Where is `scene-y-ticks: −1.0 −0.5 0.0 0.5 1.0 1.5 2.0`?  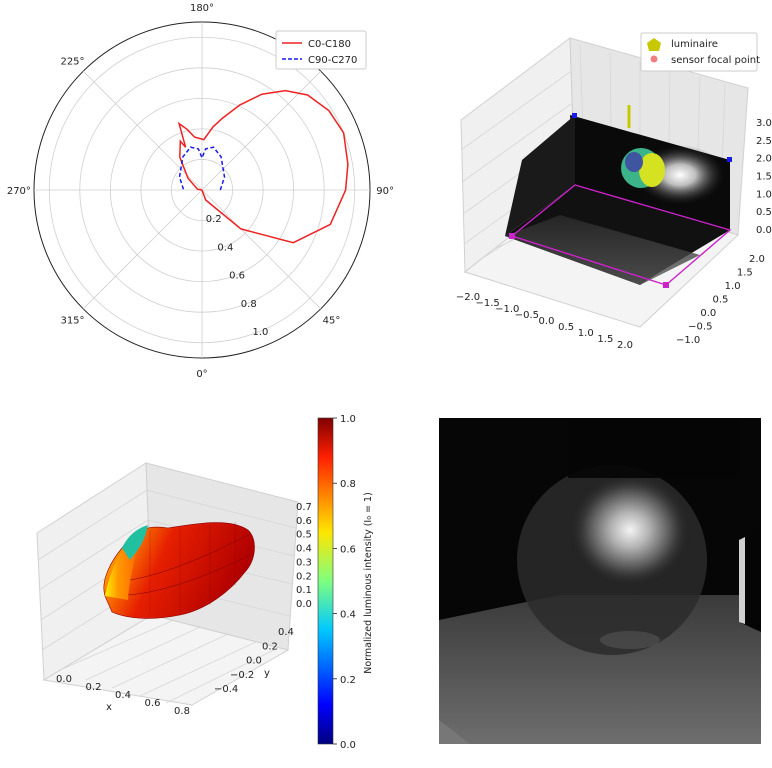 scene-y-ticks: −1.0 −0.5 0.0 0.5 1.0 1.5 2.0 is located at coordinates (720, 300).